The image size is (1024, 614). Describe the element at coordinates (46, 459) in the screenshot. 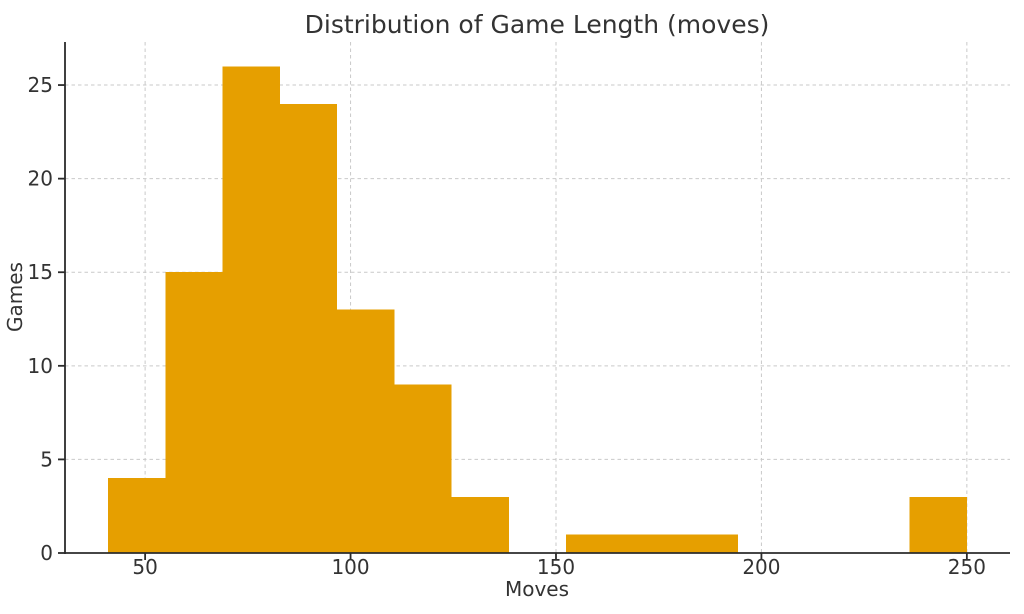

I see `y-tick-label: 5` at that location.